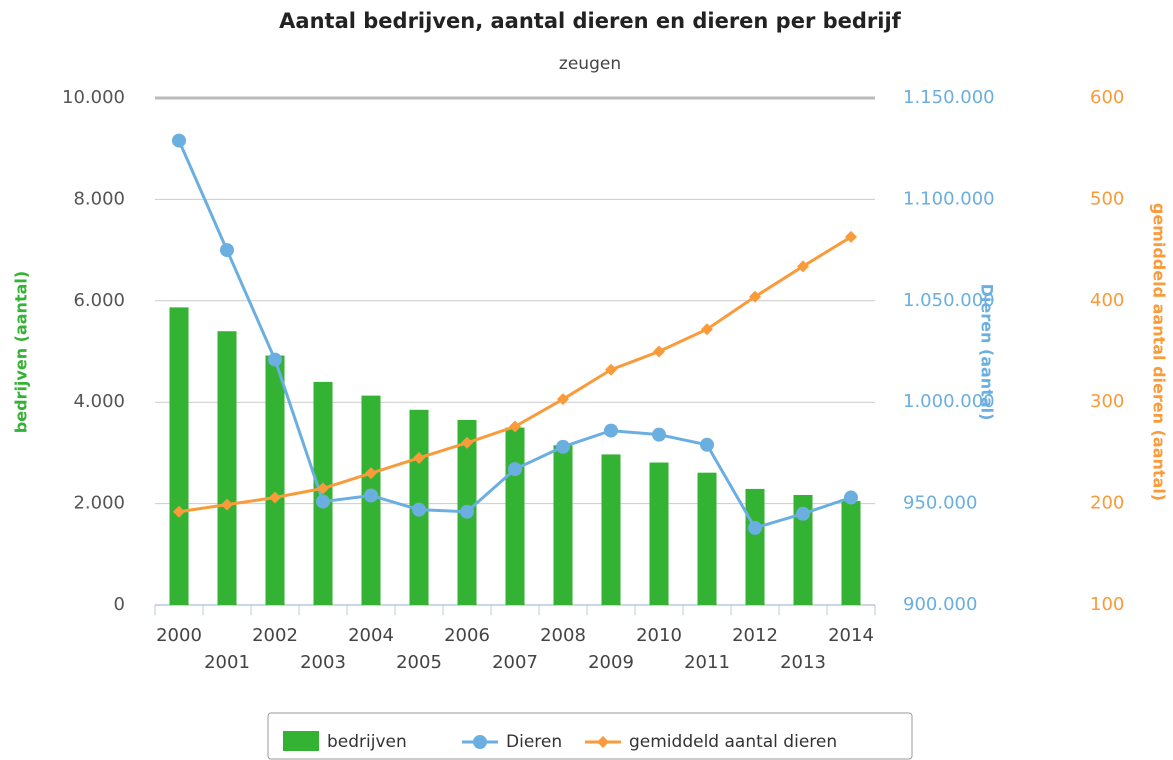  Describe the element at coordinates (949, 300) in the screenshot. I see `y2-tick-label: 1.050.000` at that location.